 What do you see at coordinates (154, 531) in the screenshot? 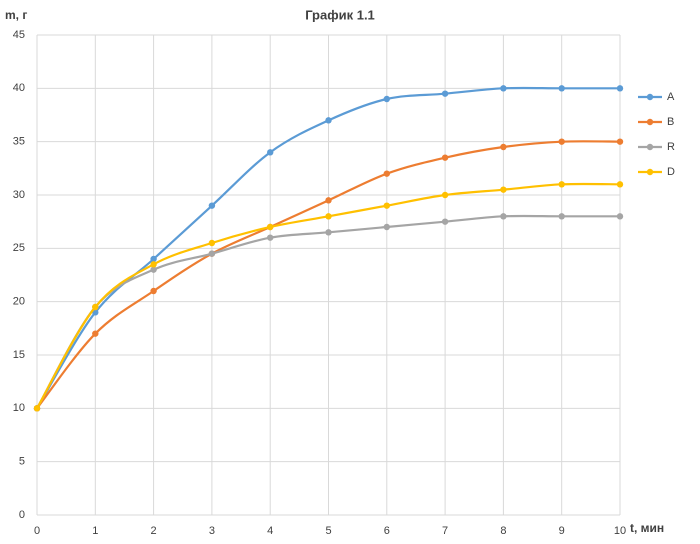
I see `x-tick-label: 2` at bounding box center [154, 531].